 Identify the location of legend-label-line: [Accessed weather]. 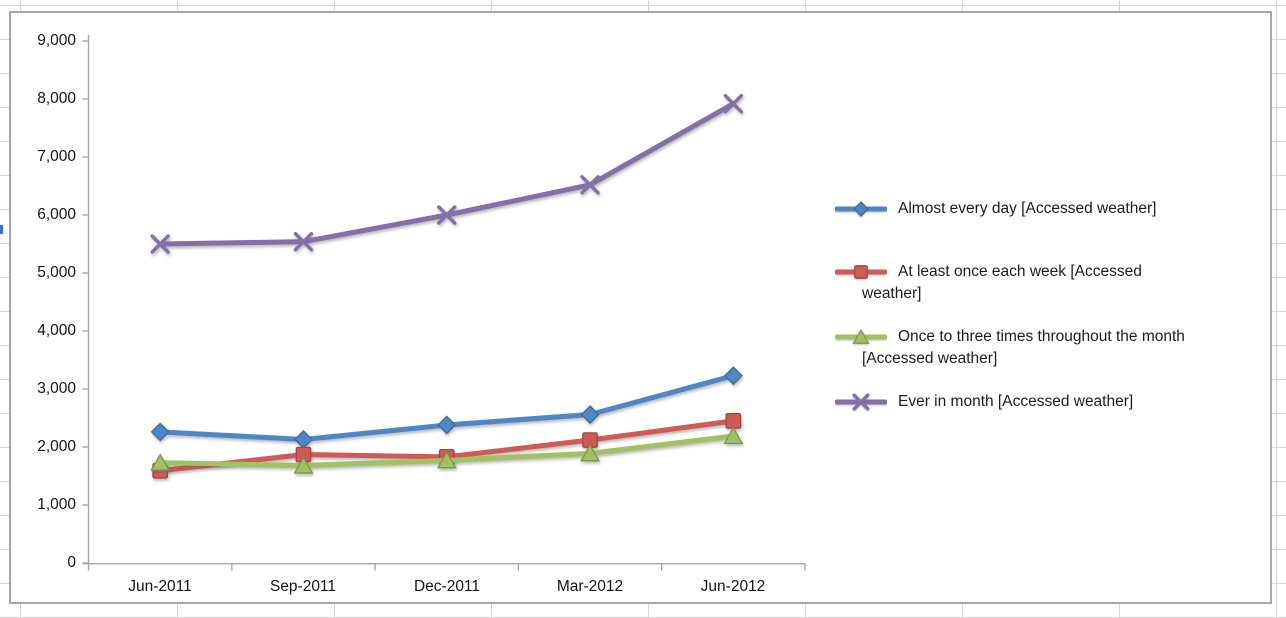
(930, 358).